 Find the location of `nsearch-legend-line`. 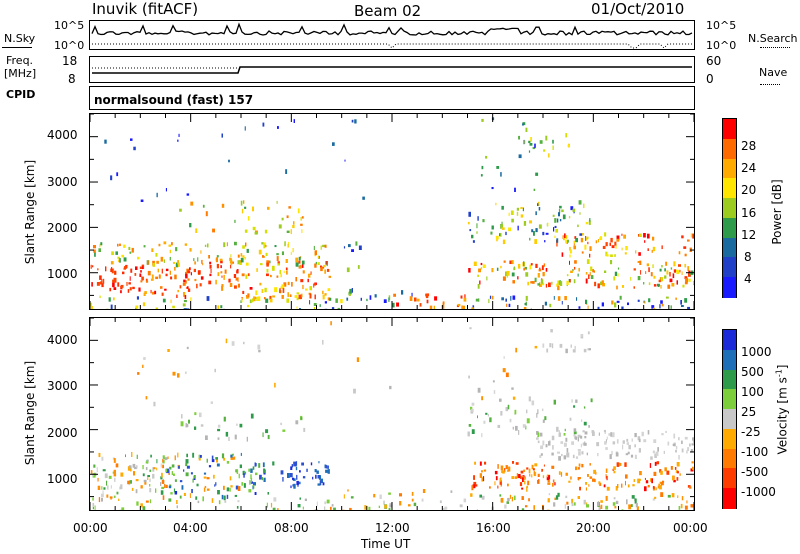

nsearch-legend-line is located at coordinates (775, 47).